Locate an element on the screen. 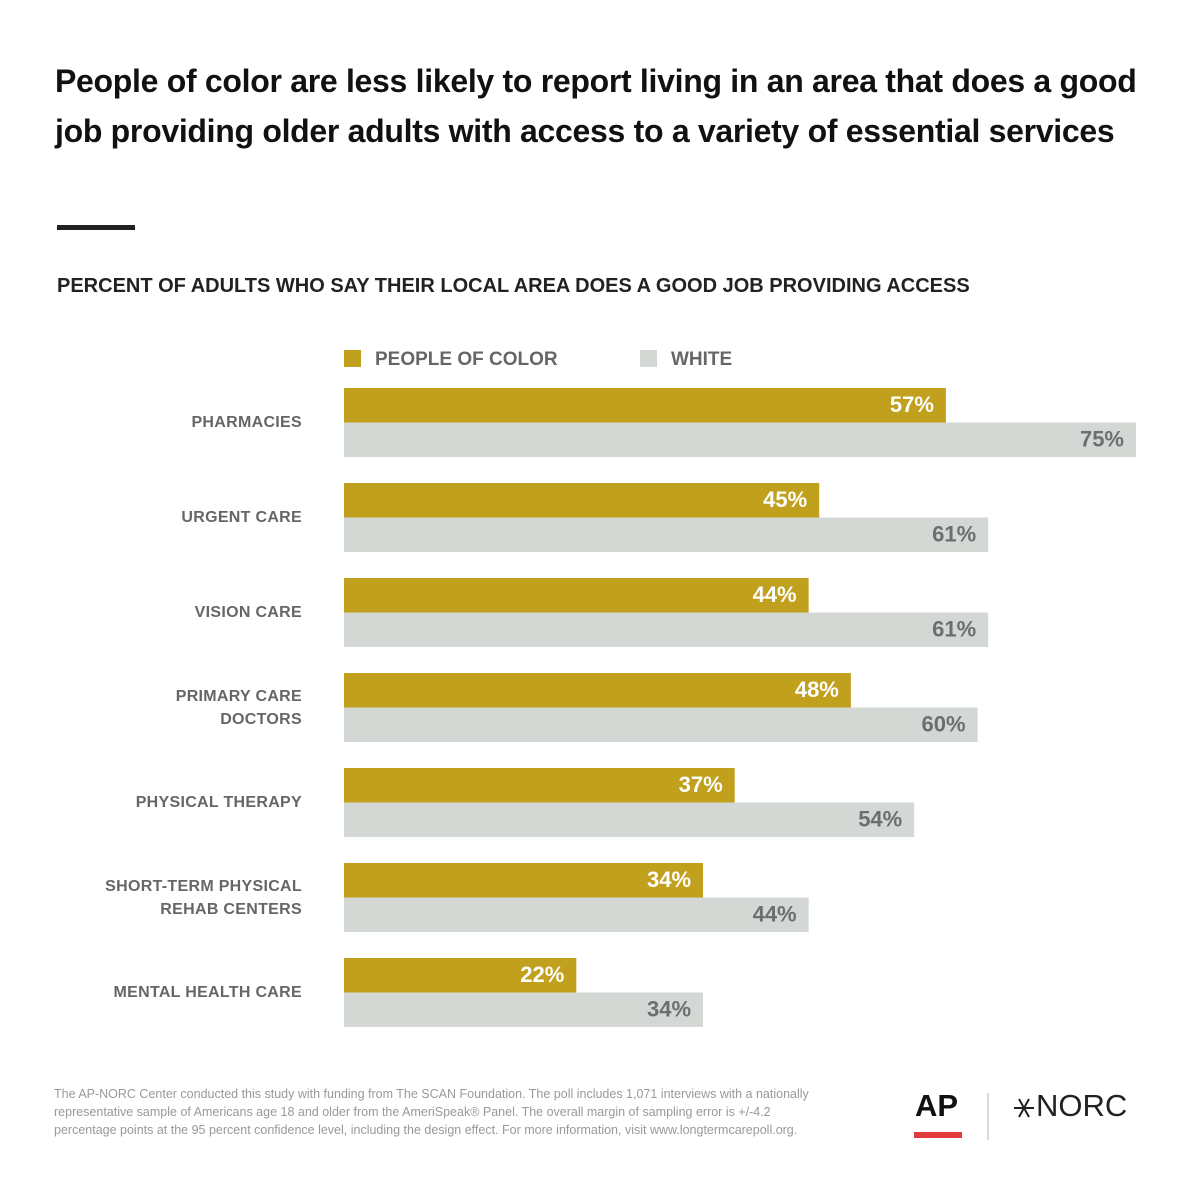  legend-label: PEOPLE OF COLOR is located at coordinates (466, 359).